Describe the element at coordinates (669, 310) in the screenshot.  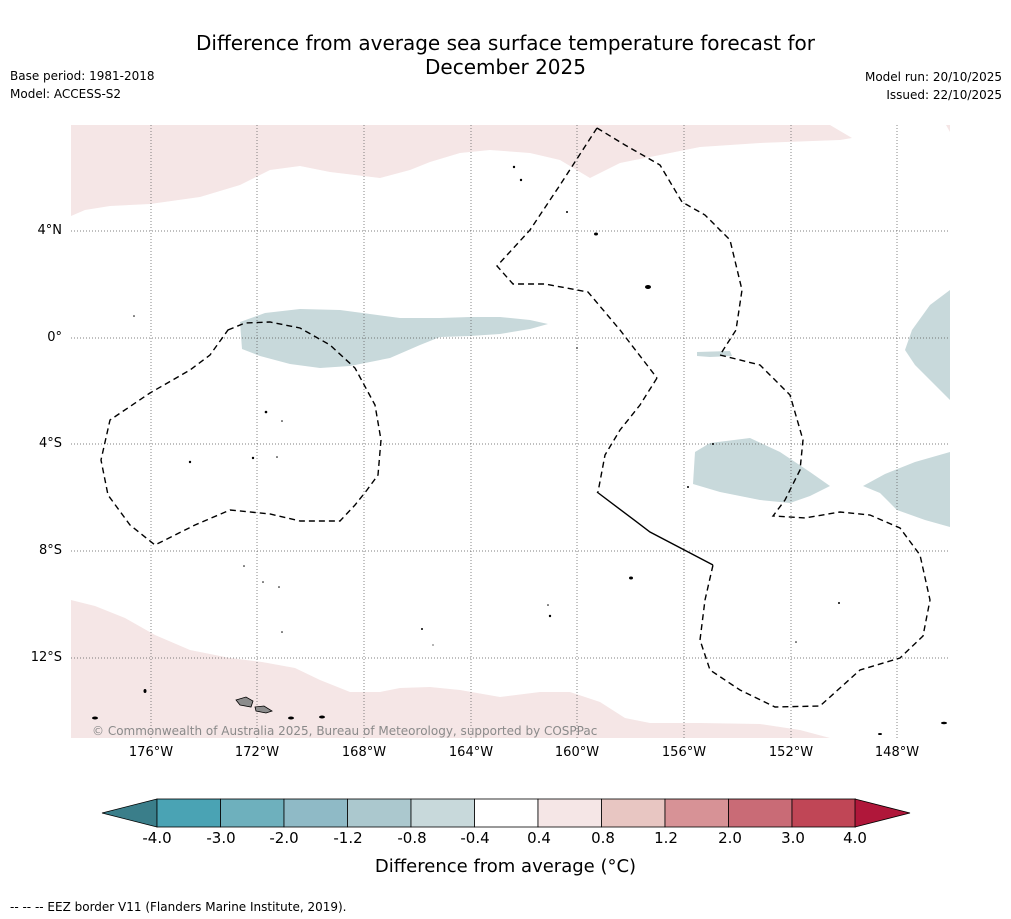
I see `eez-line-islands` at that location.